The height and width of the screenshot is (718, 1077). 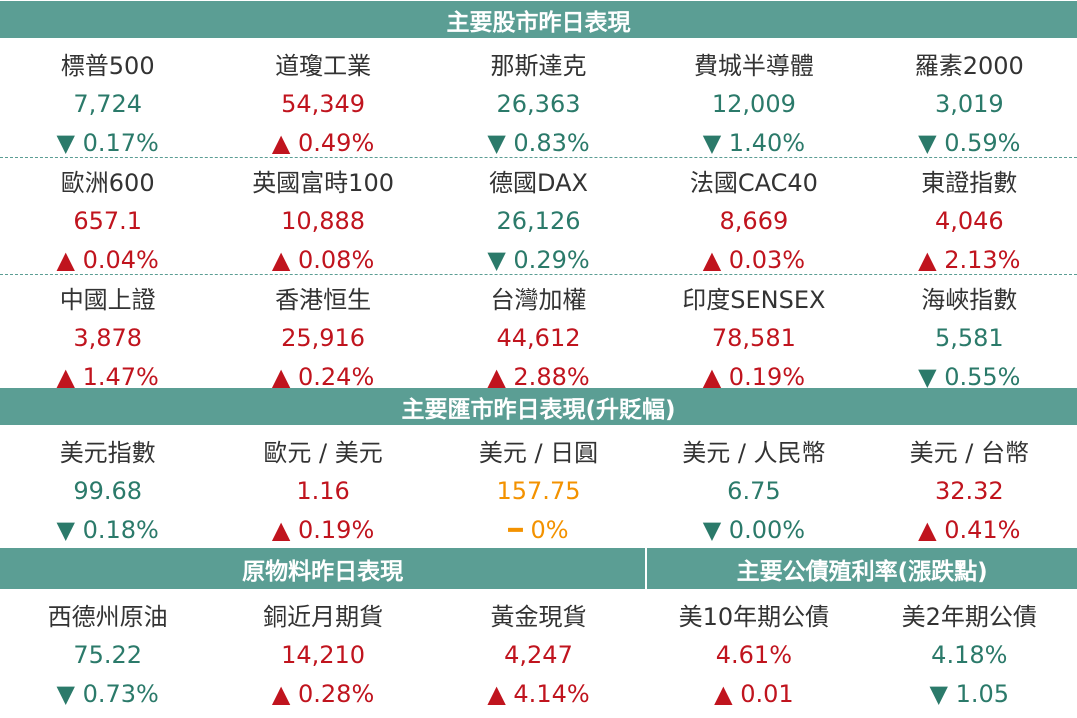 I want to click on item-value: 75.22, so click(x=108, y=655).